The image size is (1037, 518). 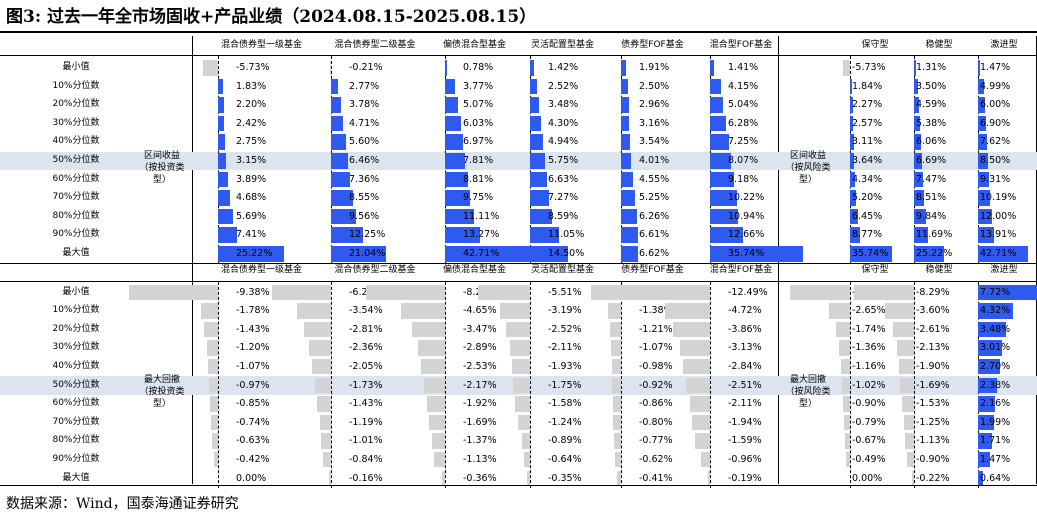 What do you see at coordinates (565, 329) in the screenshot?
I see `cell-value: -2.52%` at bounding box center [565, 329].